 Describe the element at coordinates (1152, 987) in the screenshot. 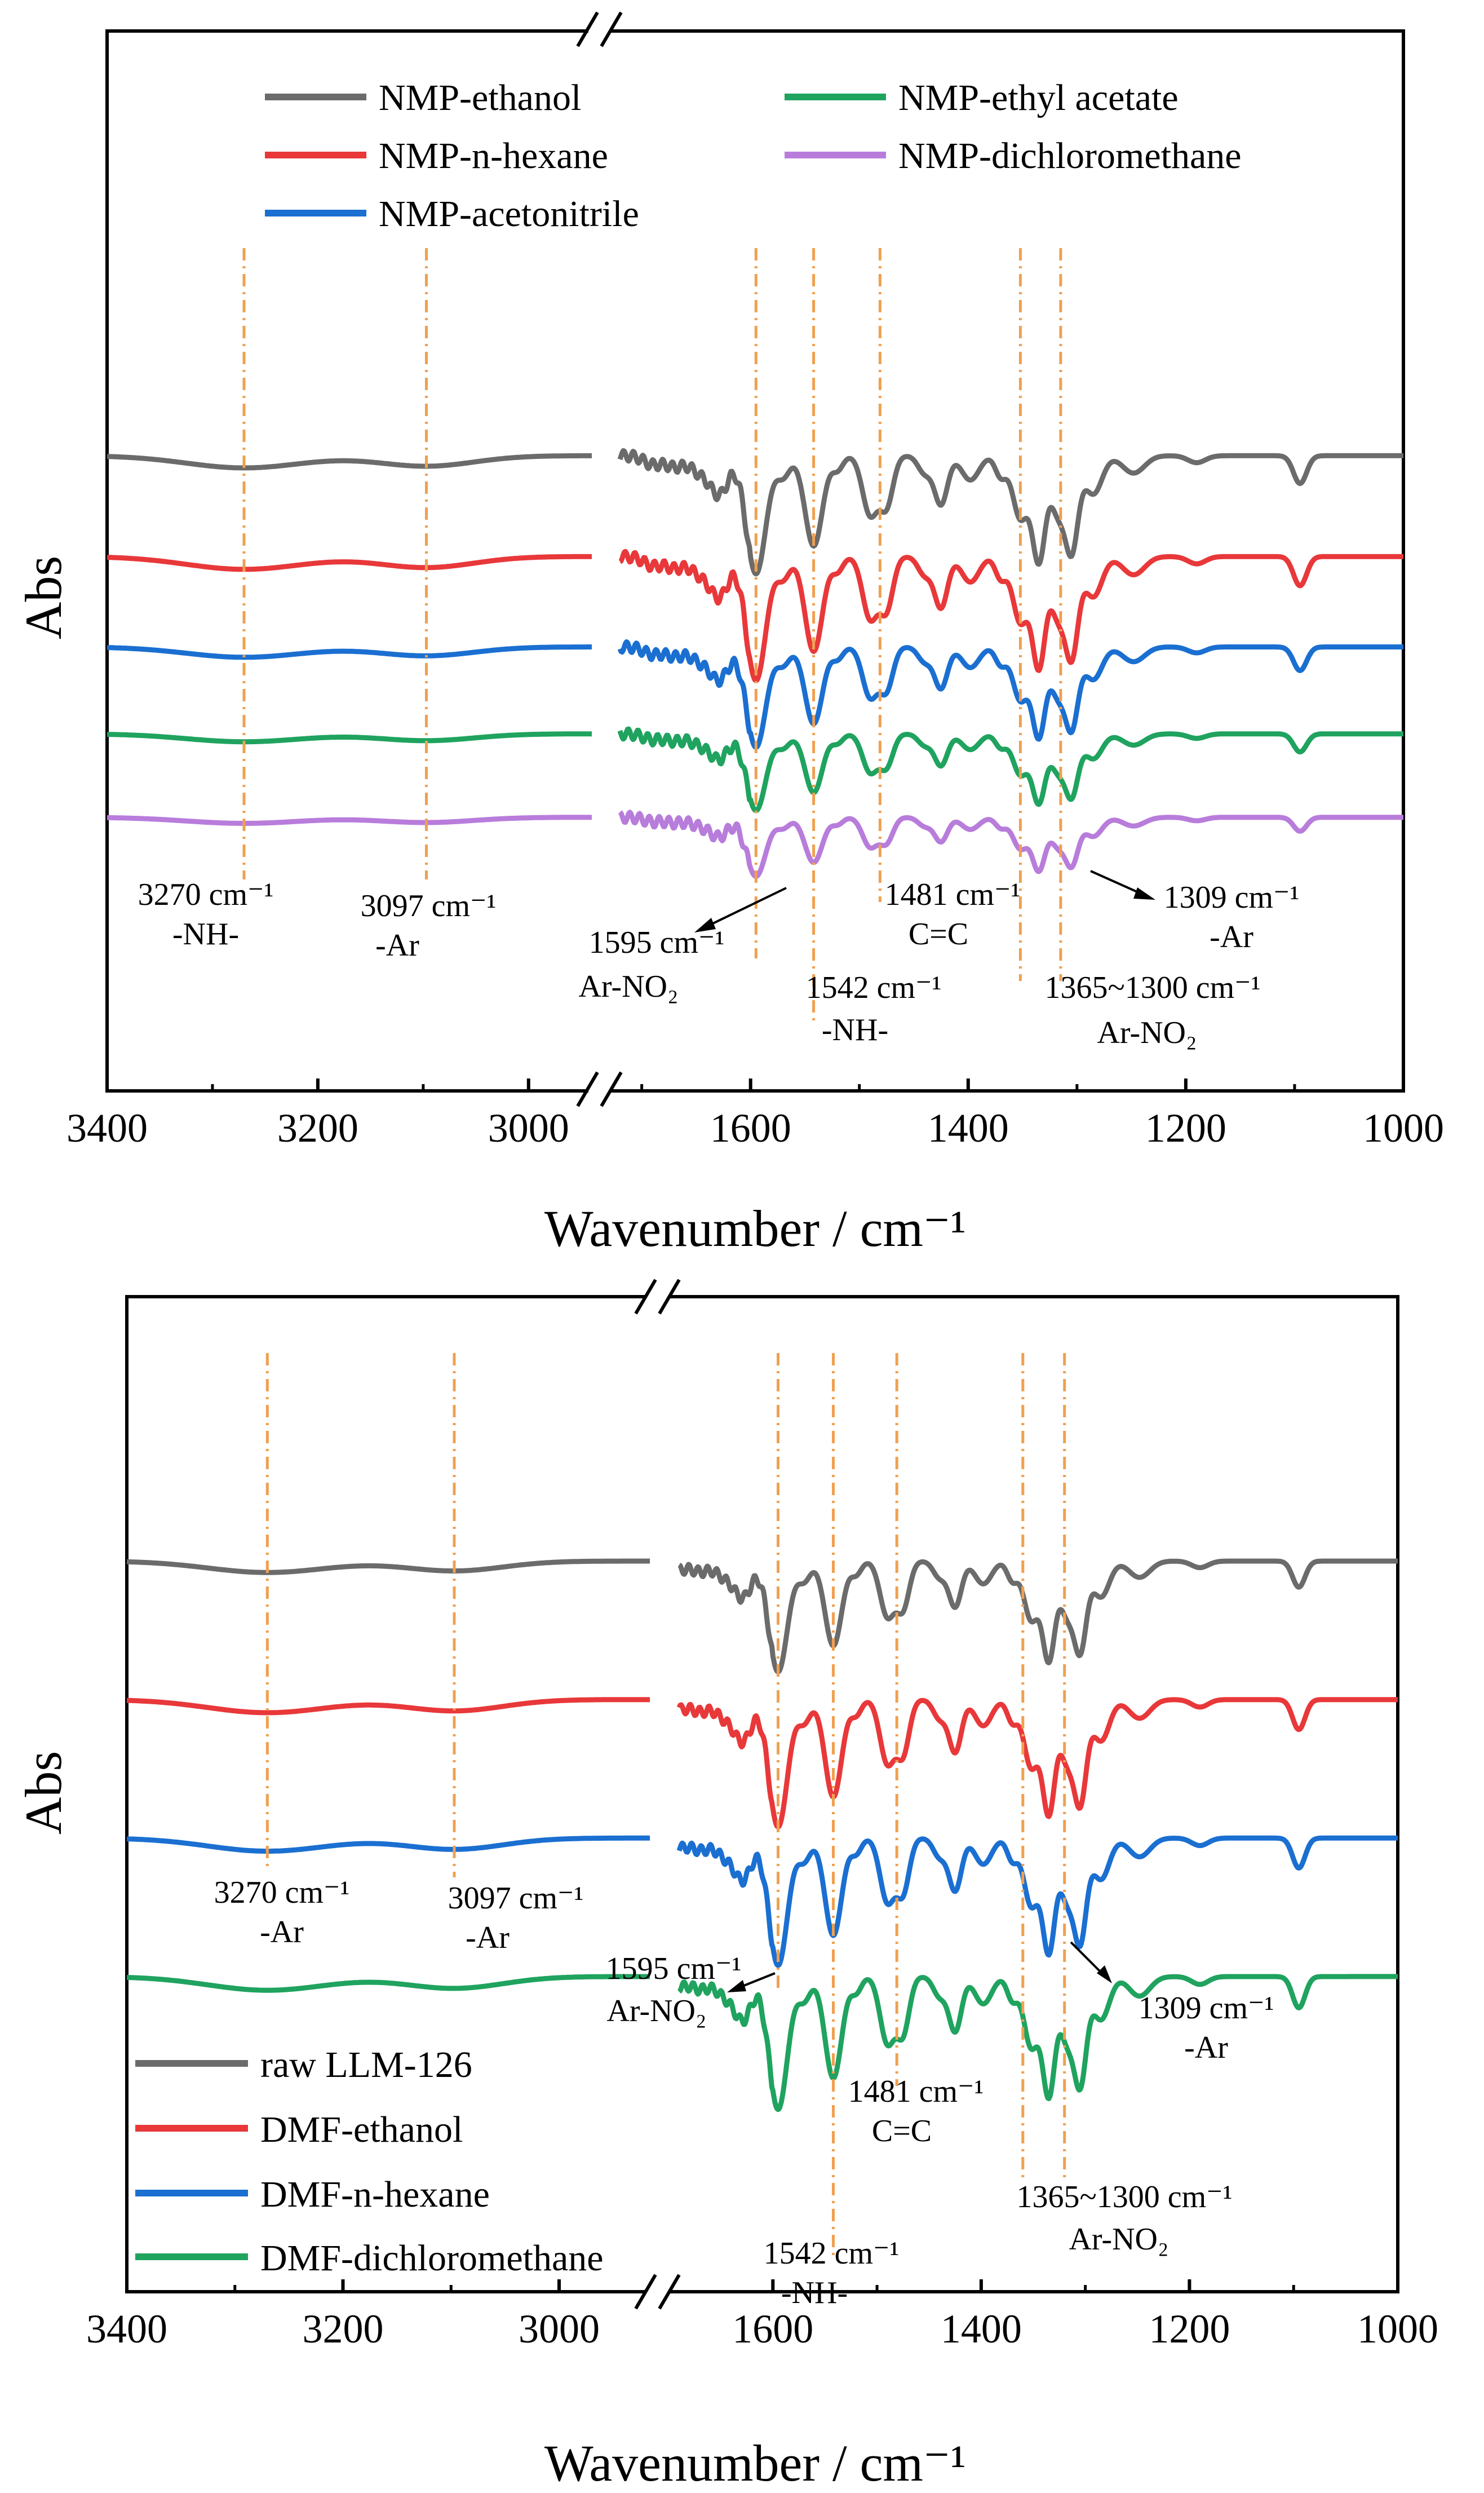

I see `ann-a1365-wn: 1365~1300 cm⁻¹` at that location.